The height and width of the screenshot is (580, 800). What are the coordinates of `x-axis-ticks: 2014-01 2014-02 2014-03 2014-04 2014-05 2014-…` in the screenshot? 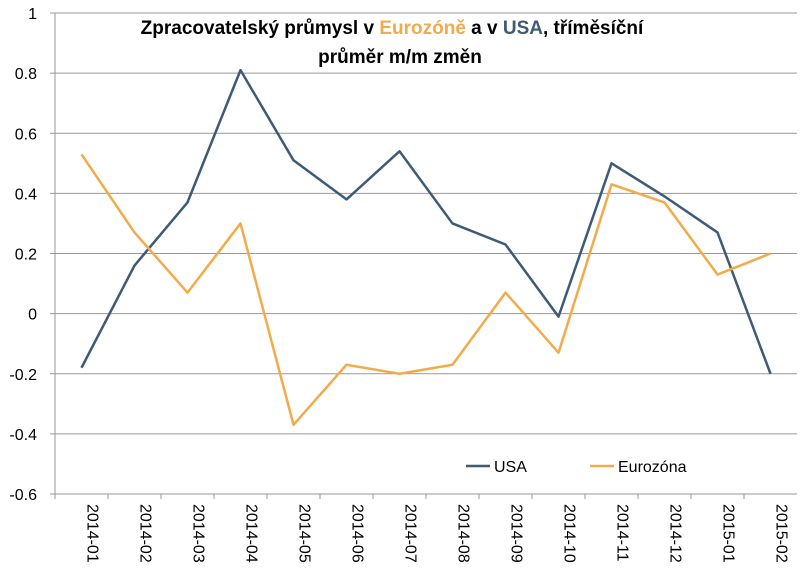 It's located at (437, 533).